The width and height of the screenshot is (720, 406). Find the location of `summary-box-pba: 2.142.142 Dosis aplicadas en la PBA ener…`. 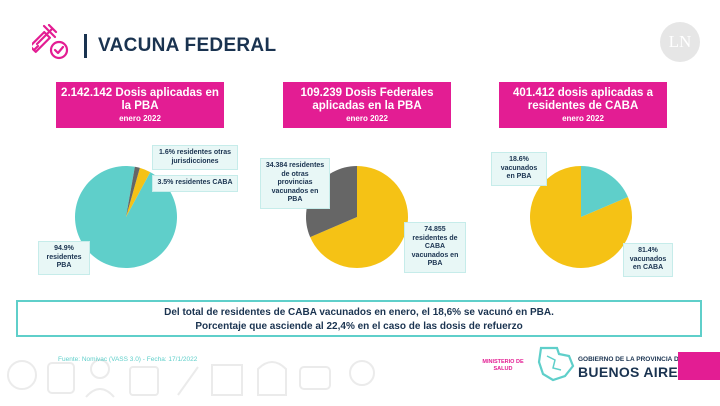

summary-box-pba: 2.142.142 Dosis aplicadas en la PBA ener… is located at coordinates (140, 105).